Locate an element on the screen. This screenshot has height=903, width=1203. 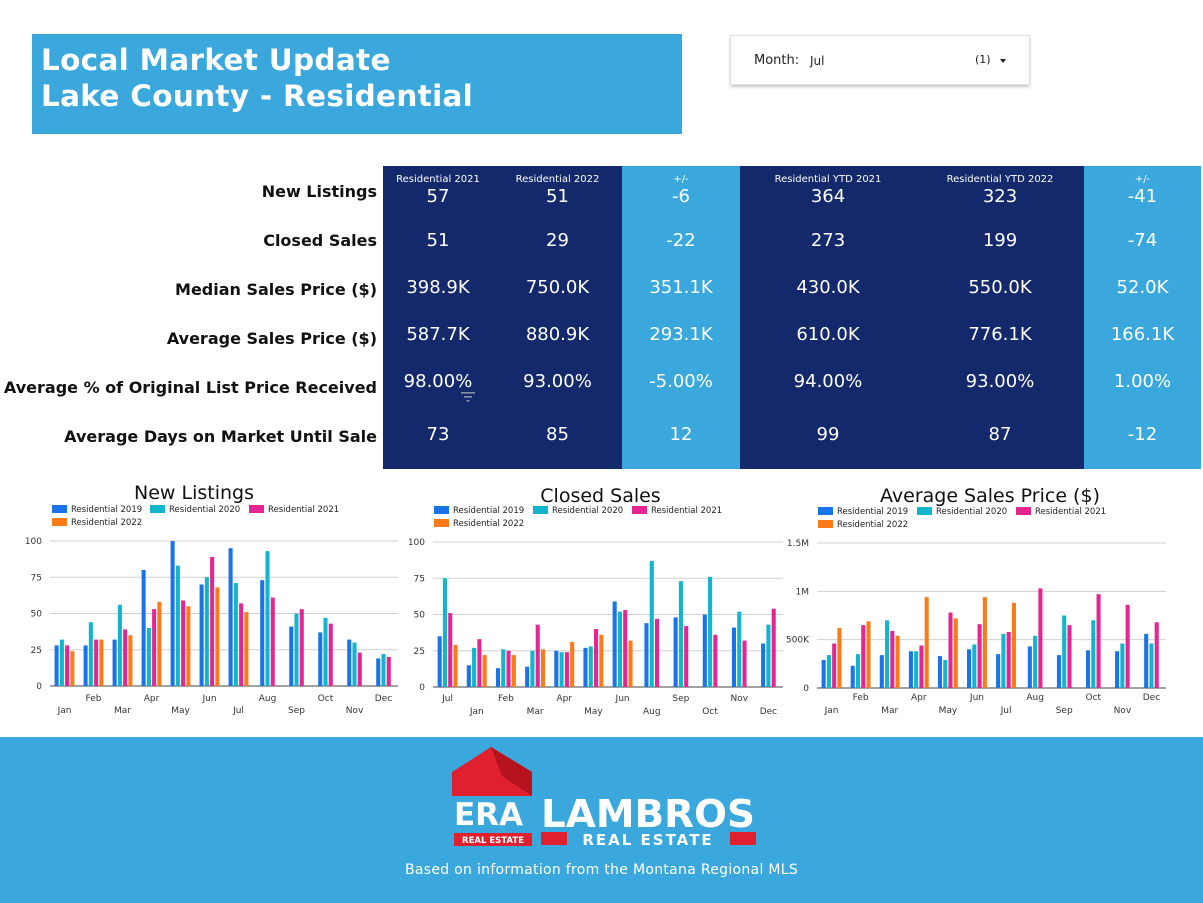
column-header: +/- is located at coordinates (1142, 179).